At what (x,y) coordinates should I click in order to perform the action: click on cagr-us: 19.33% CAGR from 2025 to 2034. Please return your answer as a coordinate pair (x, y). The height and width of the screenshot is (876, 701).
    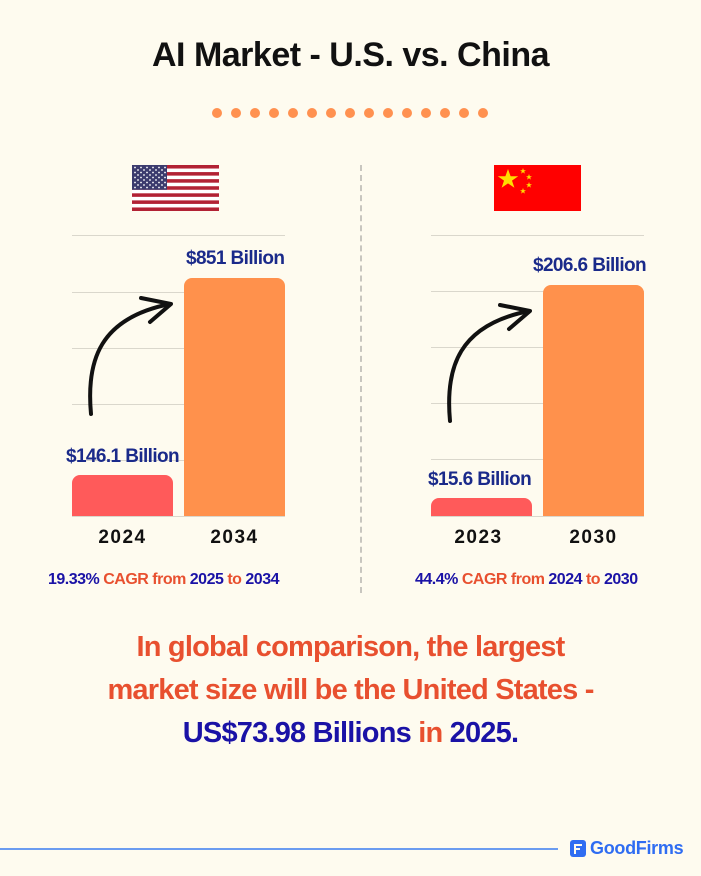
    Looking at the image, I should click on (163, 580).